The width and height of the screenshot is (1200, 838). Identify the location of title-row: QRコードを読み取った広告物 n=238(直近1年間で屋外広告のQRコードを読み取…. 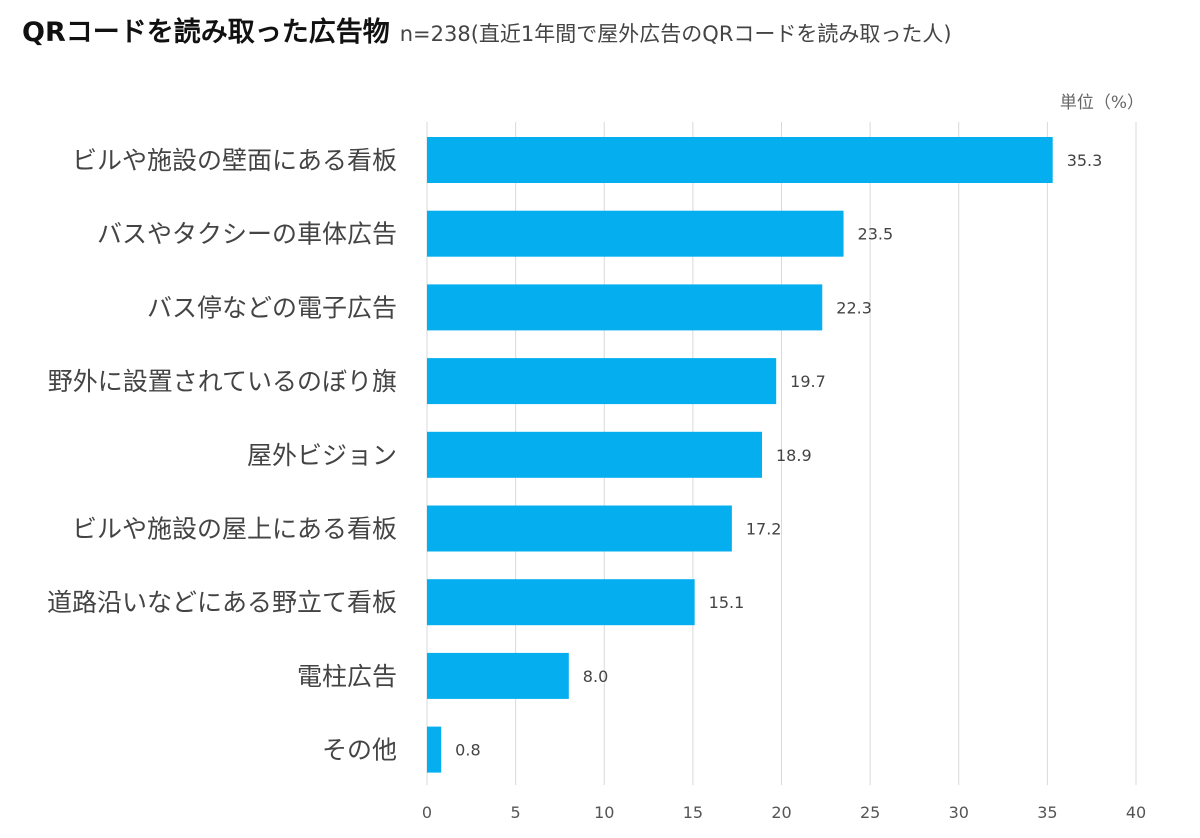
(487, 29).